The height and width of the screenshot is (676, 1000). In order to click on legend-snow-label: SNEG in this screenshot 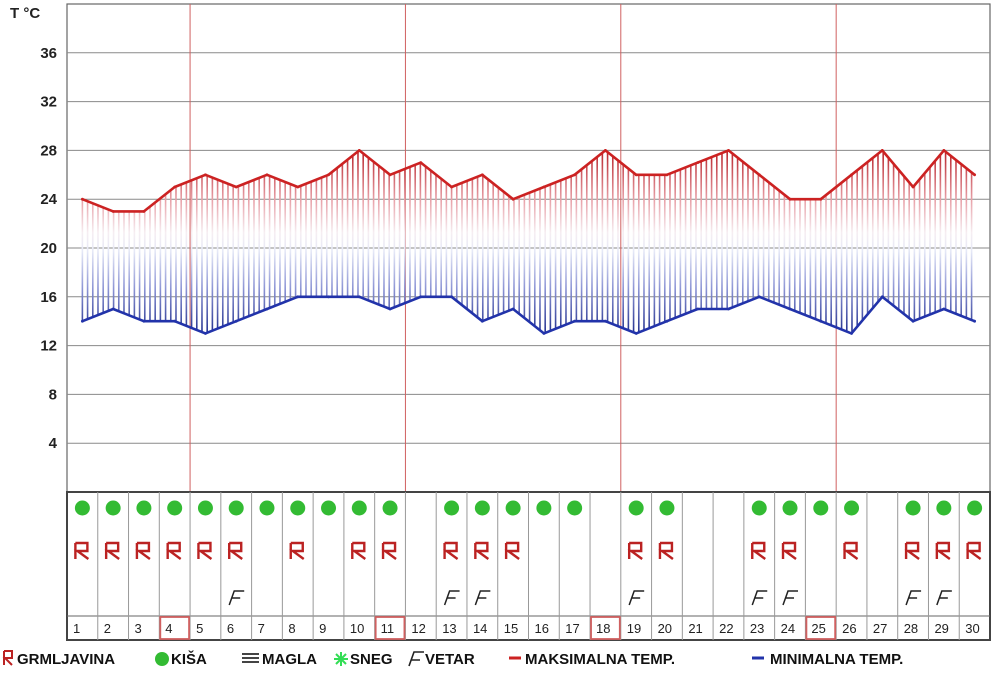, I will do `click(371, 659)`.